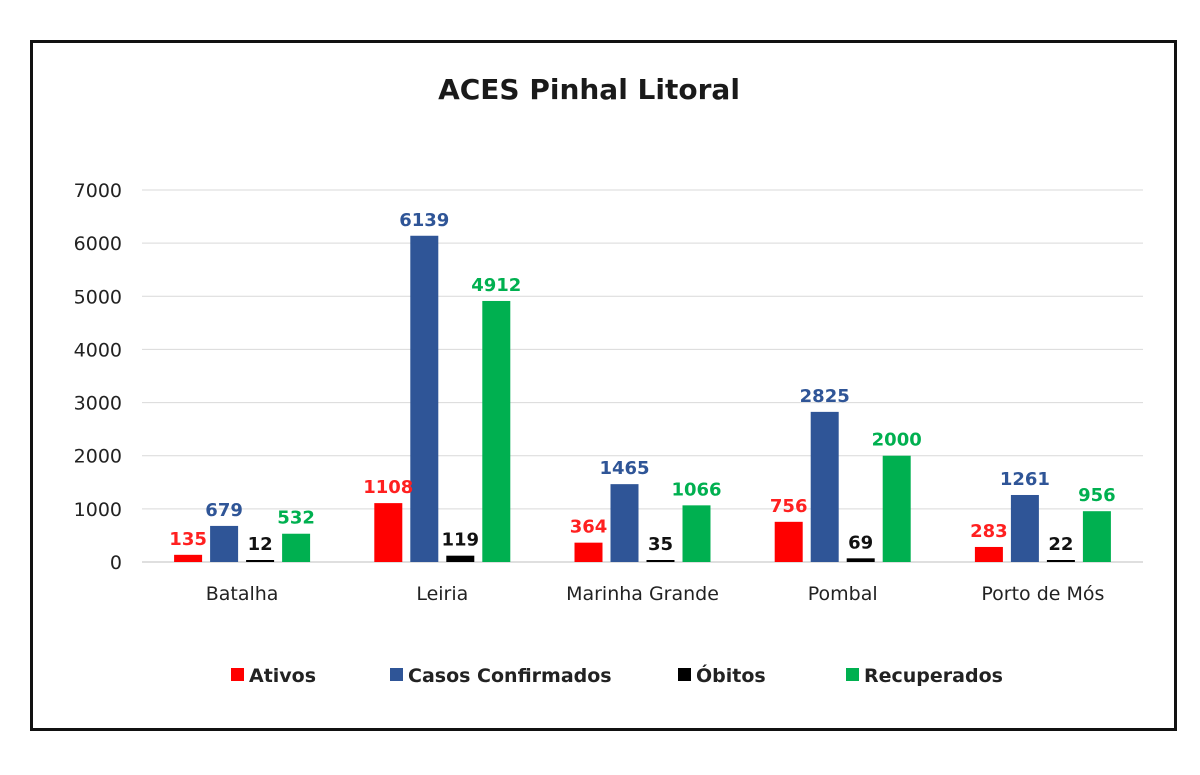 This screenshot has width=1200, height=775. I want to click on data-label: 135, so click(188, 539).